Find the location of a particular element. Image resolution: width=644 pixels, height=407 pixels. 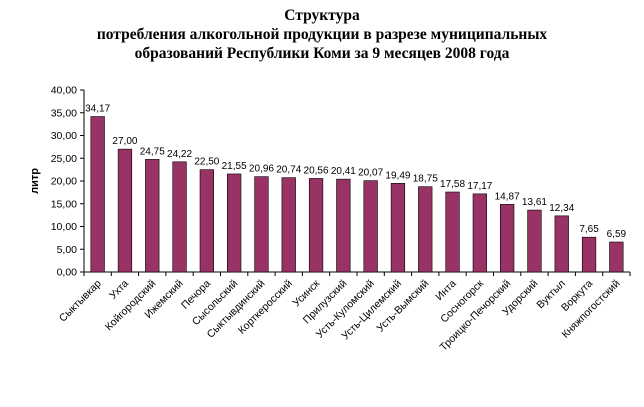

data-label-9: 20,56 is located at coordinates (316, 170).